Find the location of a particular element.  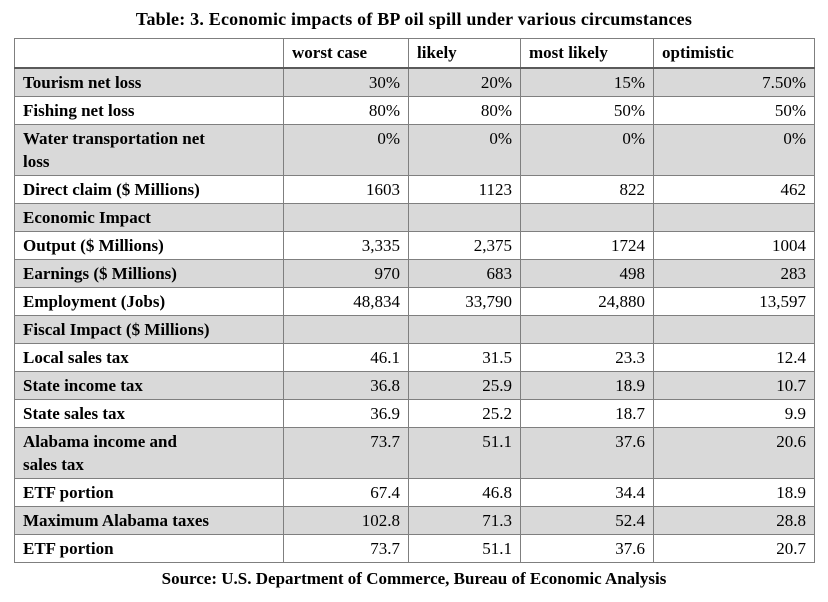

row-label: Local sales tax is located at coordinates (149, 357).